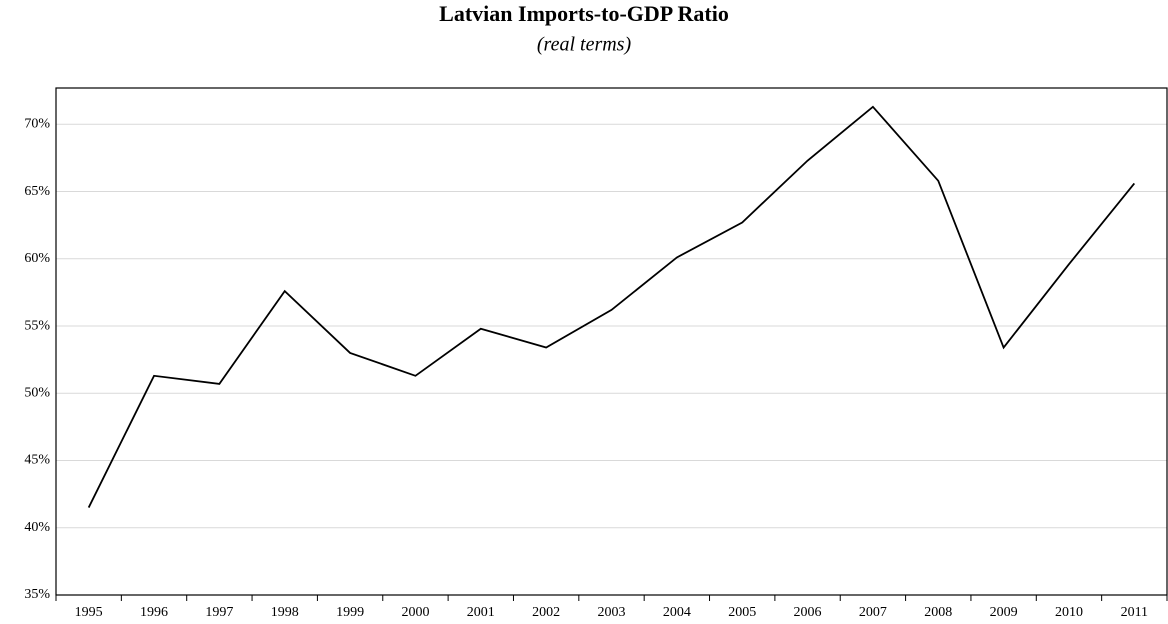  What do you see at coordinates (1004, 612) in the screenshot?
I see `x-tick-label: 2009` at bounding box center [1004, 612].